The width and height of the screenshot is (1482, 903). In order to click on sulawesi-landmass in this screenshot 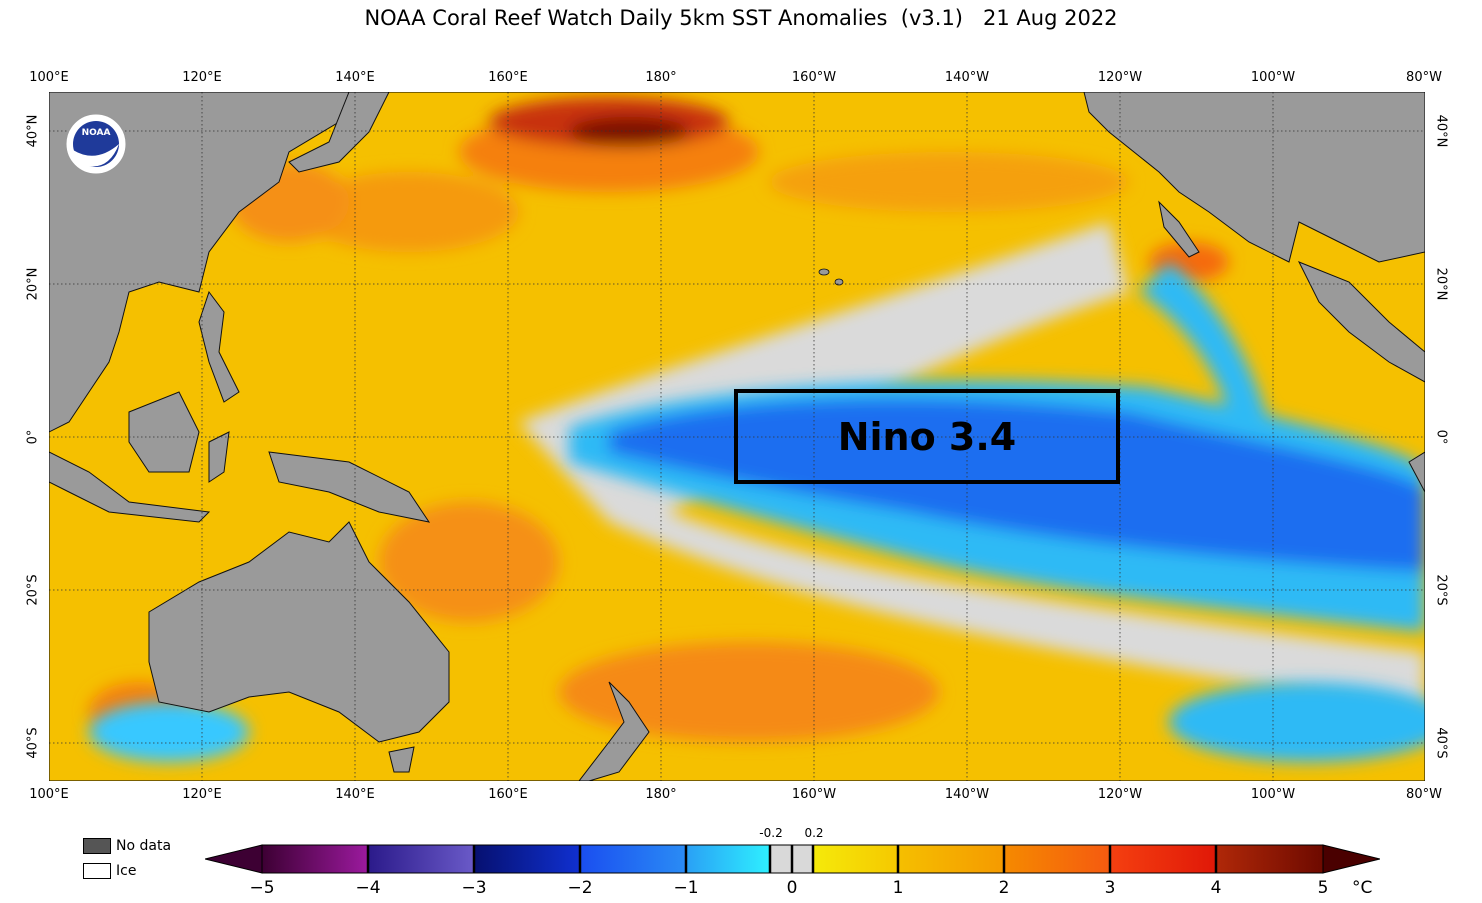, I will do `click(219, 457)`.